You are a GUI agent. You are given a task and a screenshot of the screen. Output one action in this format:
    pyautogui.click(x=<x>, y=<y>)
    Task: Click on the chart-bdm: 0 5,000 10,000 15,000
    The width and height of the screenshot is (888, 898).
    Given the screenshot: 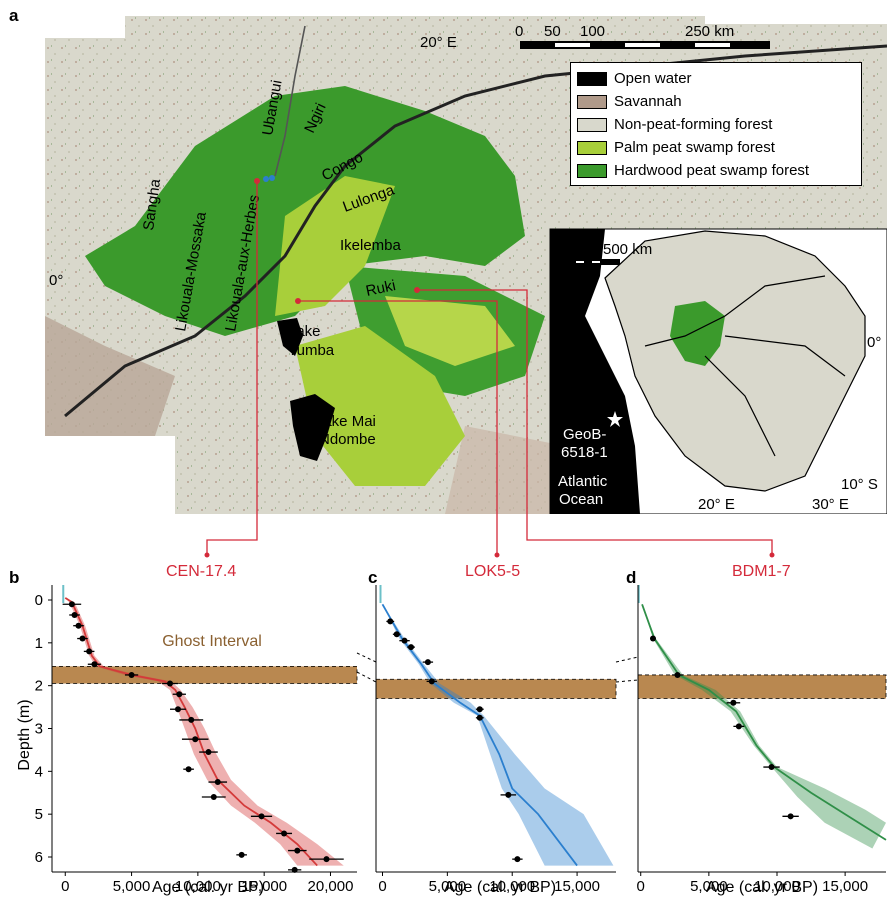 What is the action you would take?
    pyautogui.click(x=762, y=740)
    